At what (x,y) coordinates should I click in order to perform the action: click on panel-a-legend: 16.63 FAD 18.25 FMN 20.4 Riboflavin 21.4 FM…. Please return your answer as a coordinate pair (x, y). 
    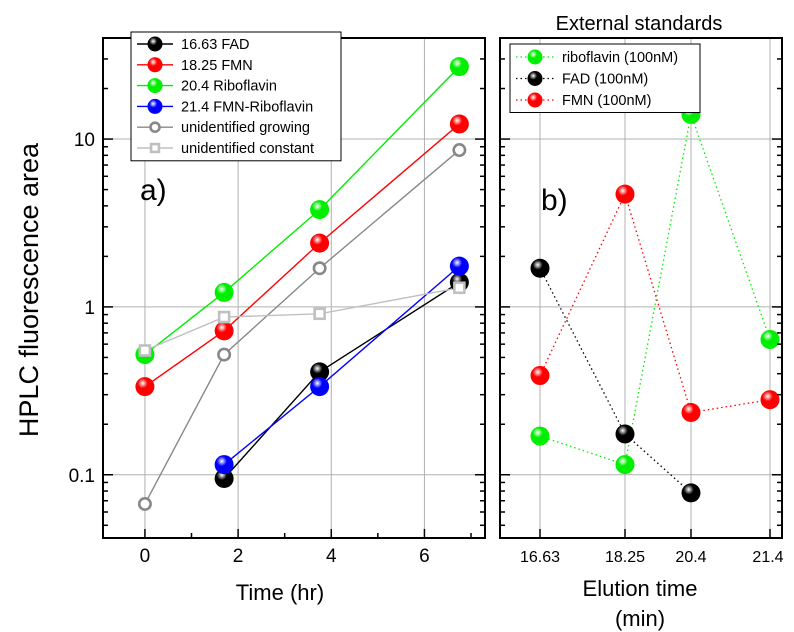
    Looking at the image, I should click on (236, 96).